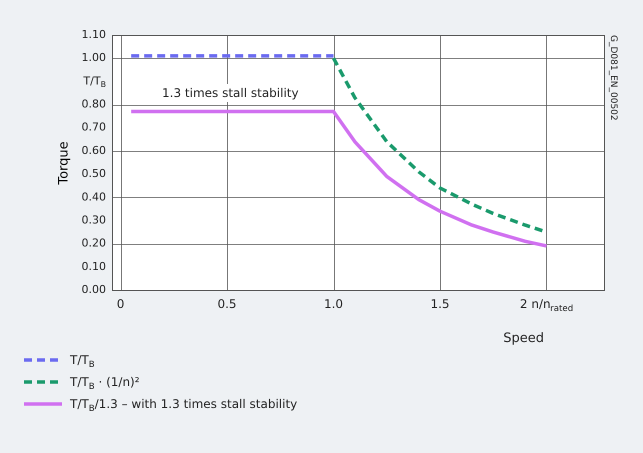 This screenshot has width=643, height=453. Describe the element at coordinates (94, 57) in the screenshot. I see `y-tick-label: 1.00` at that location.